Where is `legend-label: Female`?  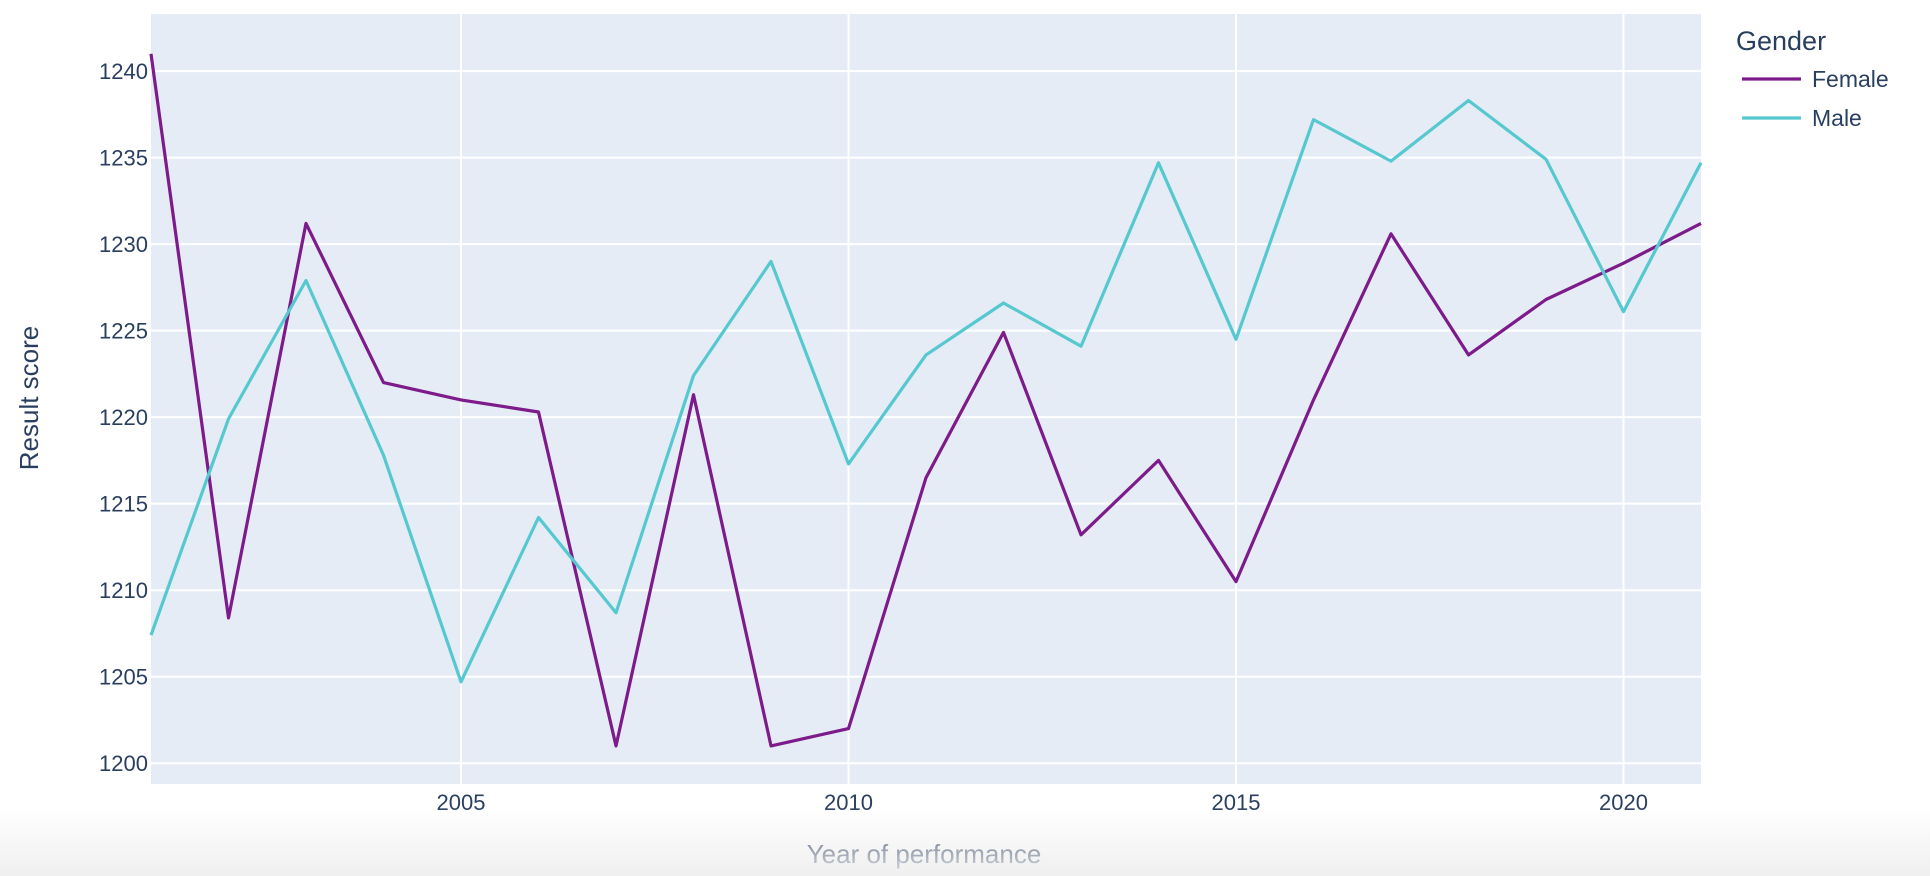 legend-label: Female is located at coordinates (1850, 79).